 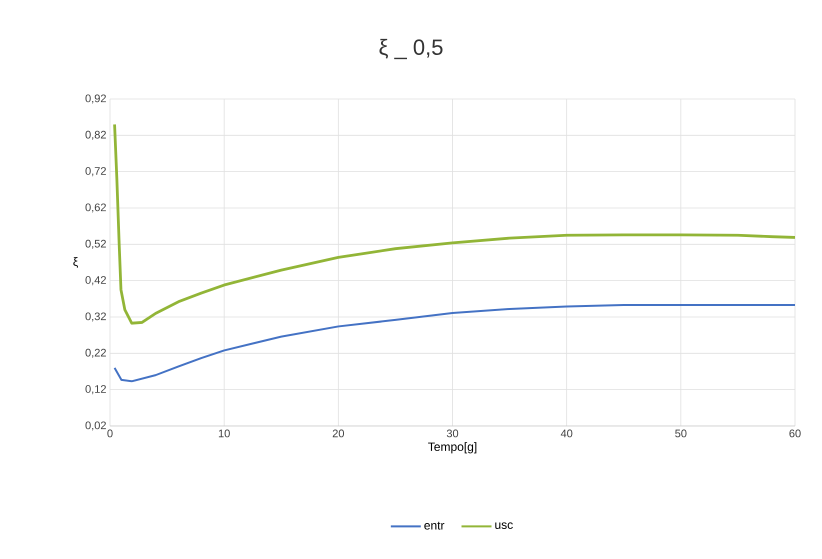 What do you see at coordinates (110, 434) in the screenshot?
I see `x-tick-label: 0` at bounding box center [110, 434].